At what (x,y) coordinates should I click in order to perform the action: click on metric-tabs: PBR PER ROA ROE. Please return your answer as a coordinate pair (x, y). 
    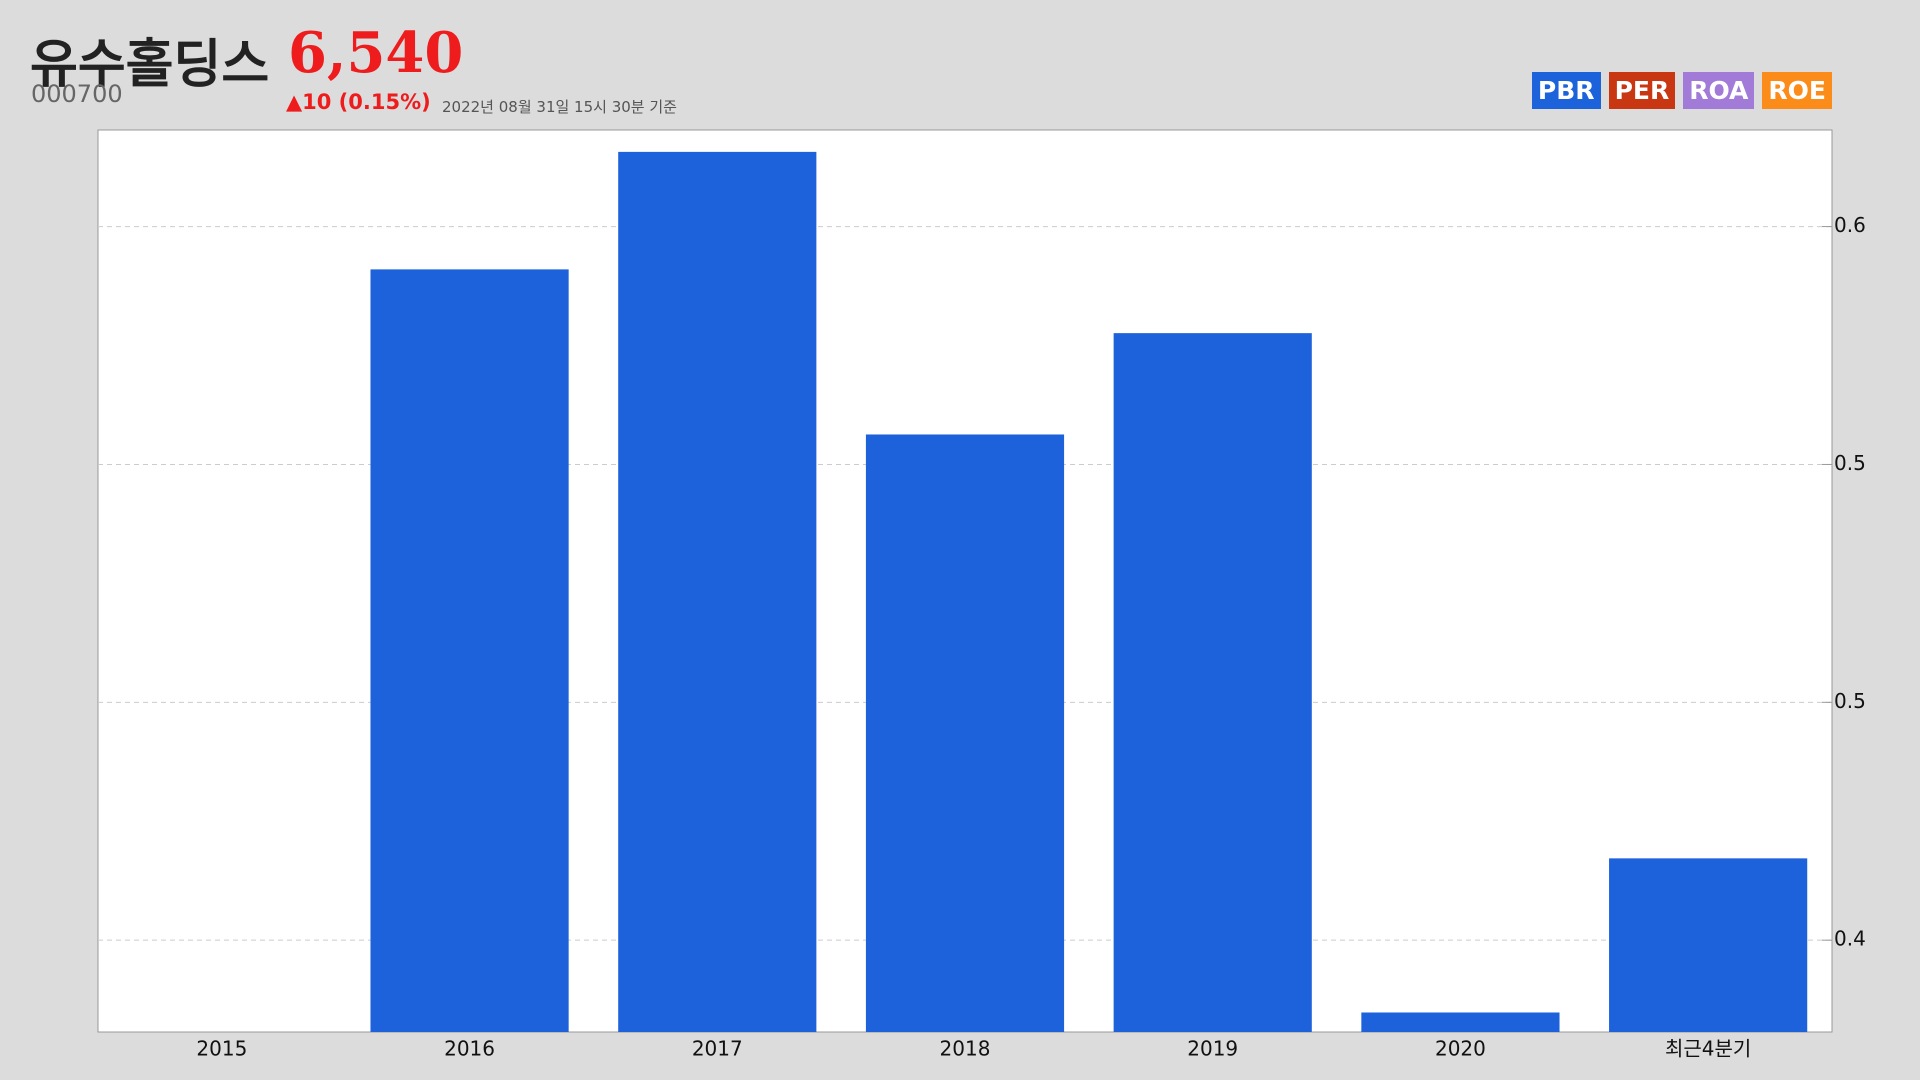
    Looking at the image, I should click on (1681, 90).